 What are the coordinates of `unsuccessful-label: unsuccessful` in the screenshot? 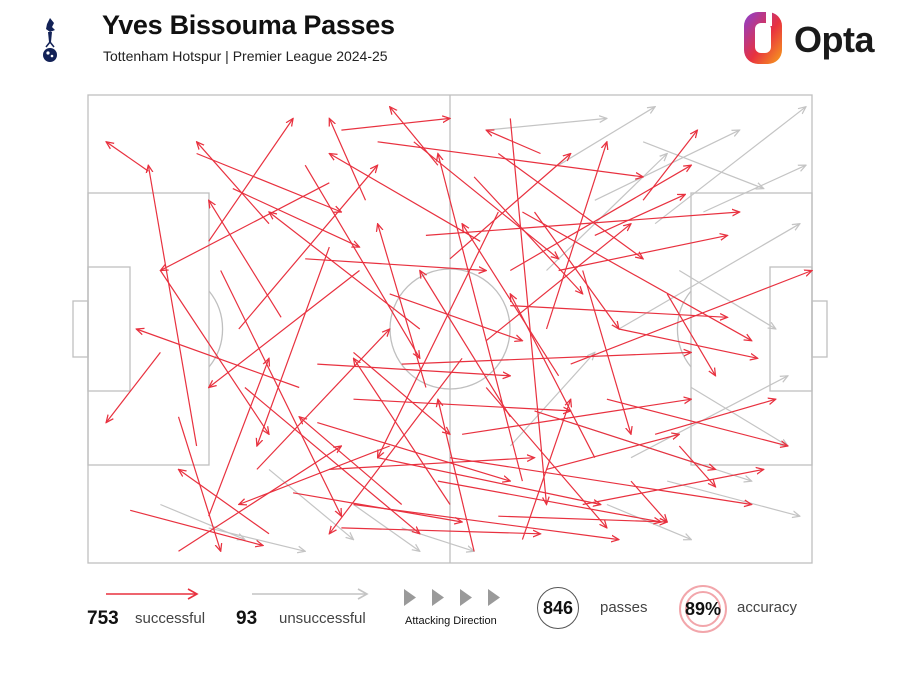 It's located at (322, 618).